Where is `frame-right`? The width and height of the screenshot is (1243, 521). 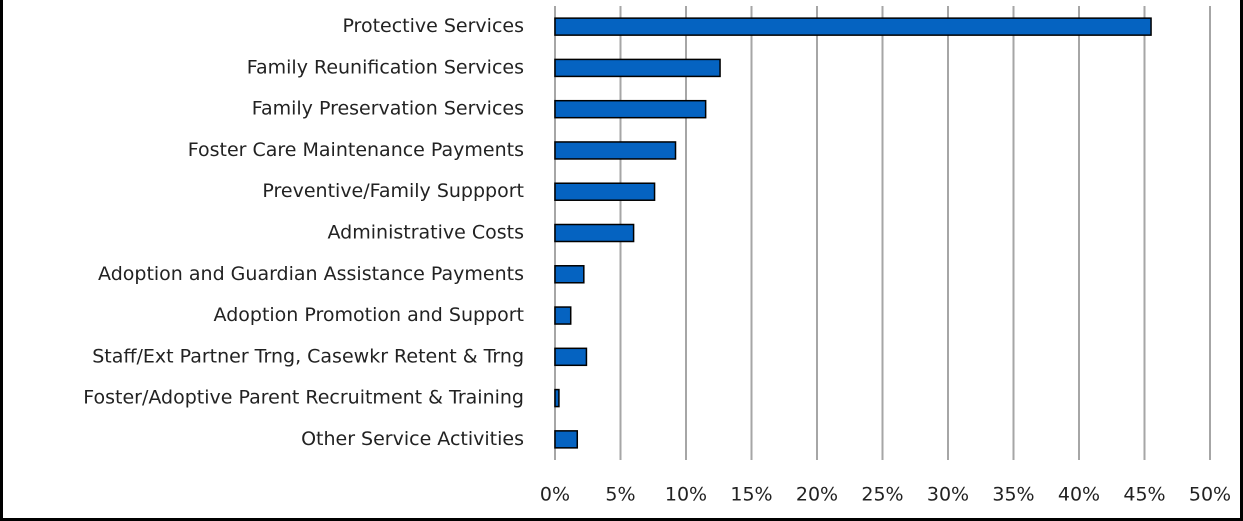 frame-right is located at coordinates (1241, 260).